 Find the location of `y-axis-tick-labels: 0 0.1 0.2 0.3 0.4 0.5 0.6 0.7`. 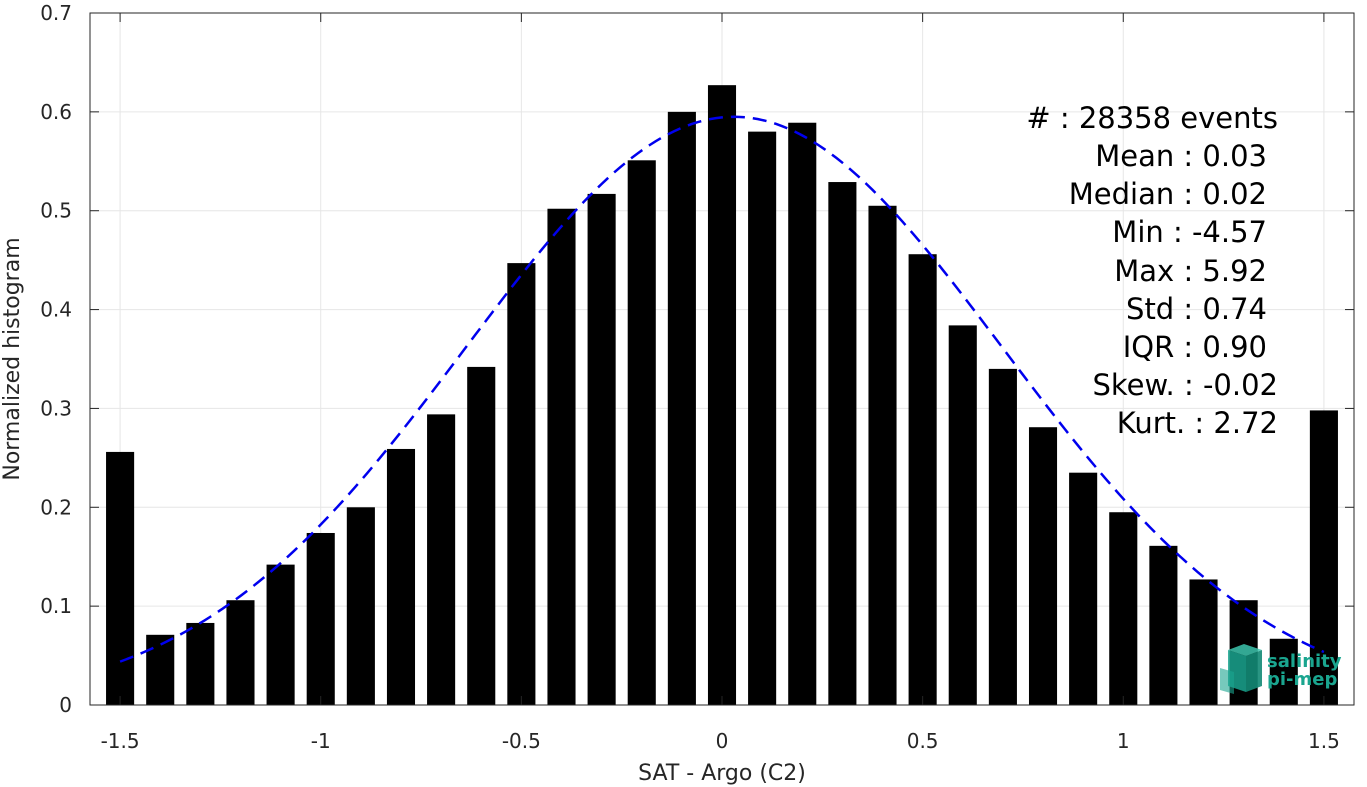

y-axis-tick-labels: 0 0.1 0.2 0.3 0.4 0.5 0.6 0.7 is located at coordinates (56, 359).